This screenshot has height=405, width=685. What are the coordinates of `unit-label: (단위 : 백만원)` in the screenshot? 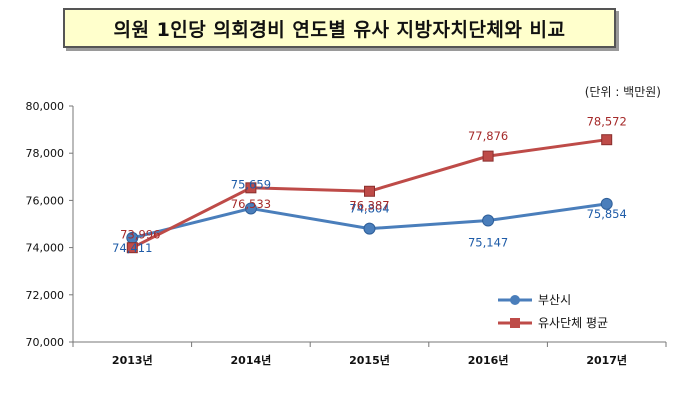 It's located at (622, 92).